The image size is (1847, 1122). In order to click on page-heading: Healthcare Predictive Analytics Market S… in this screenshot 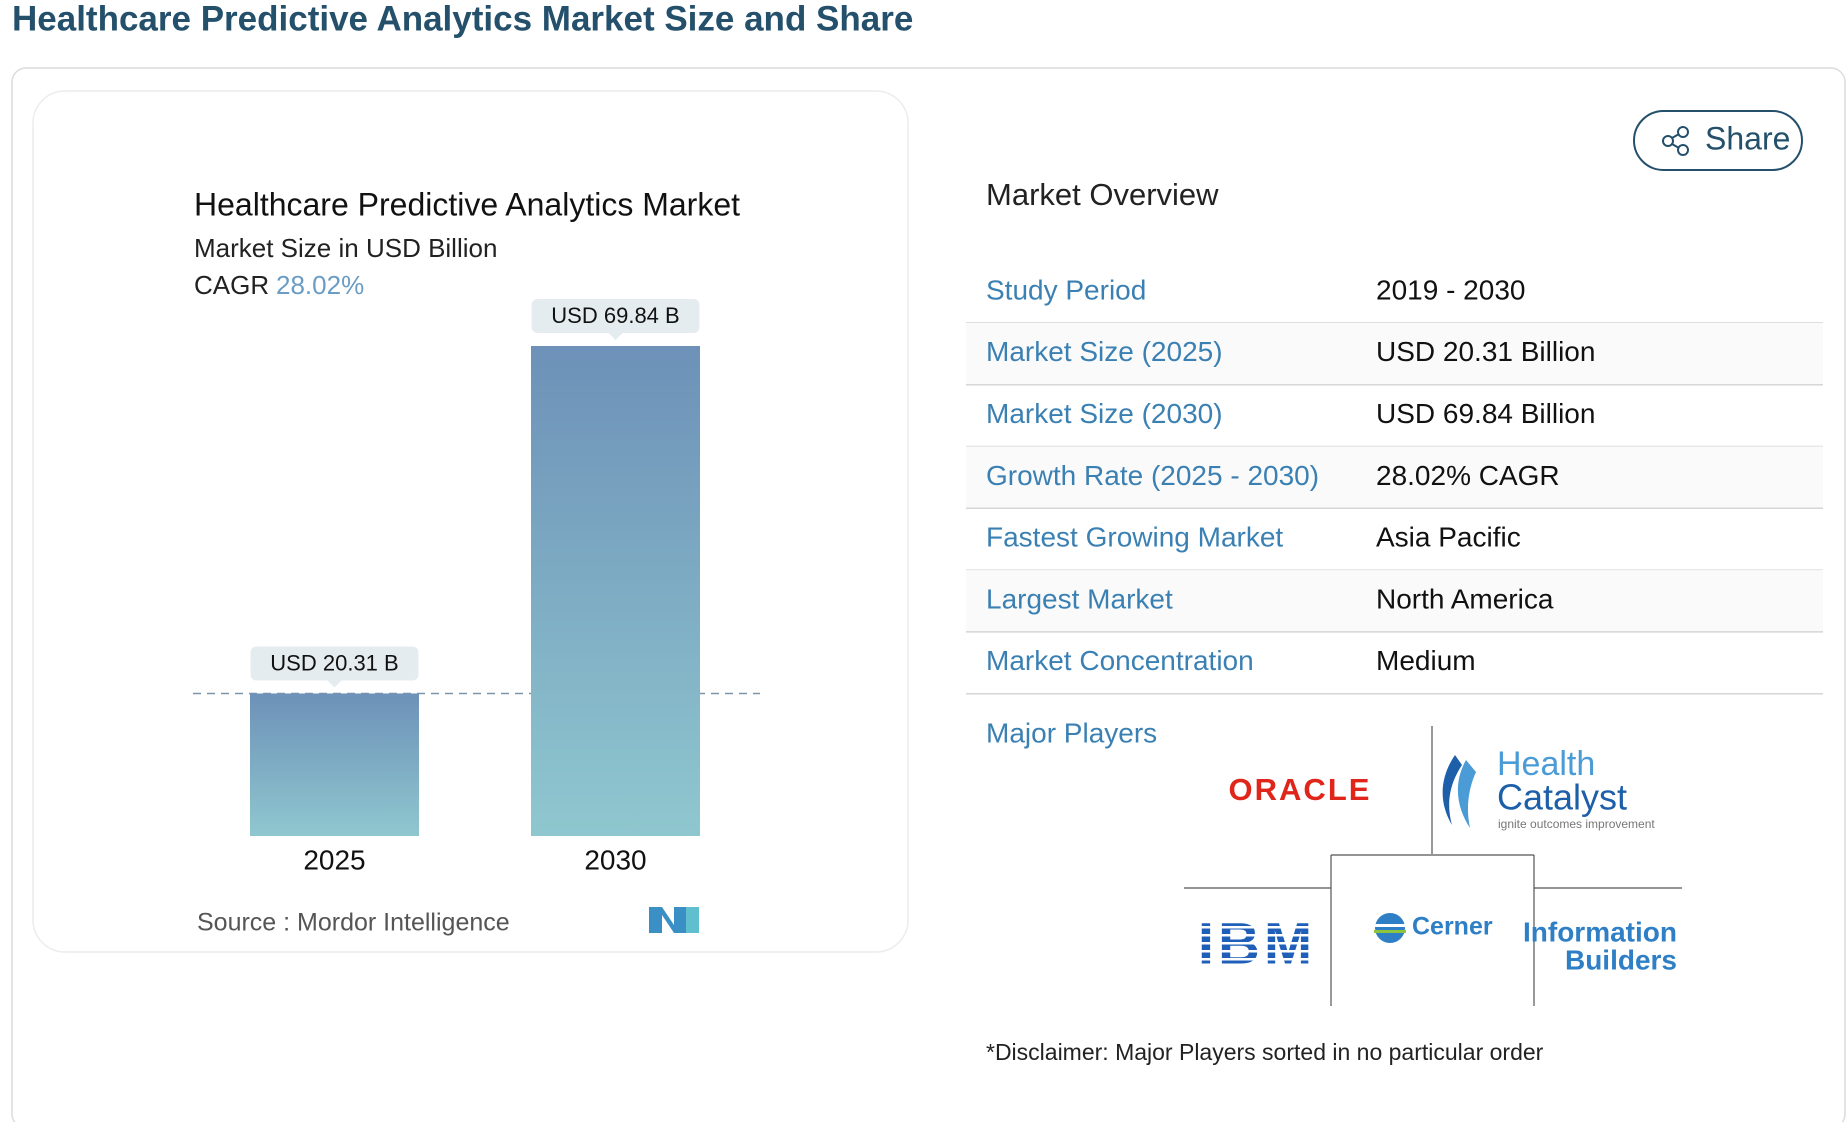, I will do `click(462, 19)`.